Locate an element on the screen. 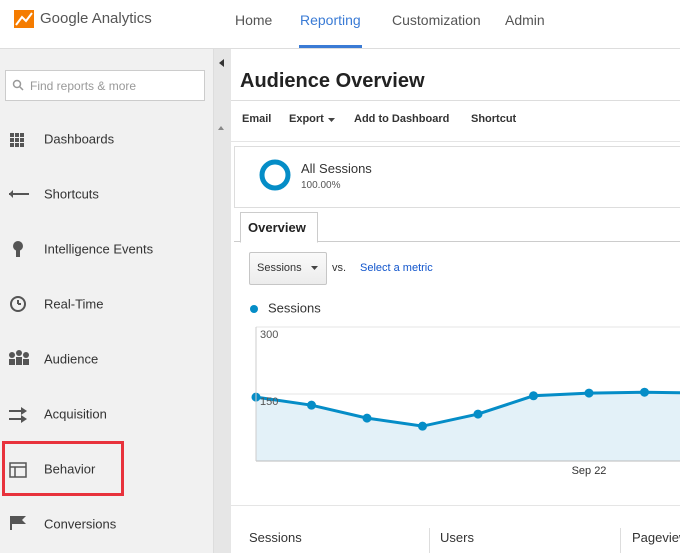  segment-box is located at coordinates (457, 177).